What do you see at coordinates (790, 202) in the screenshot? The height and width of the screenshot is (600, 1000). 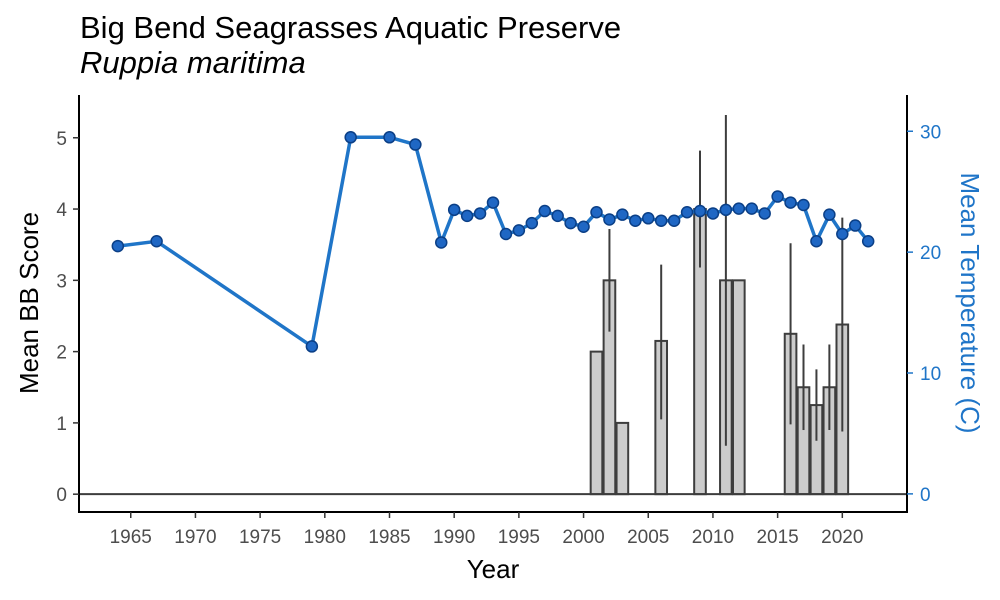 I see `temperature-point-2016` at bounding box center [790, 202].